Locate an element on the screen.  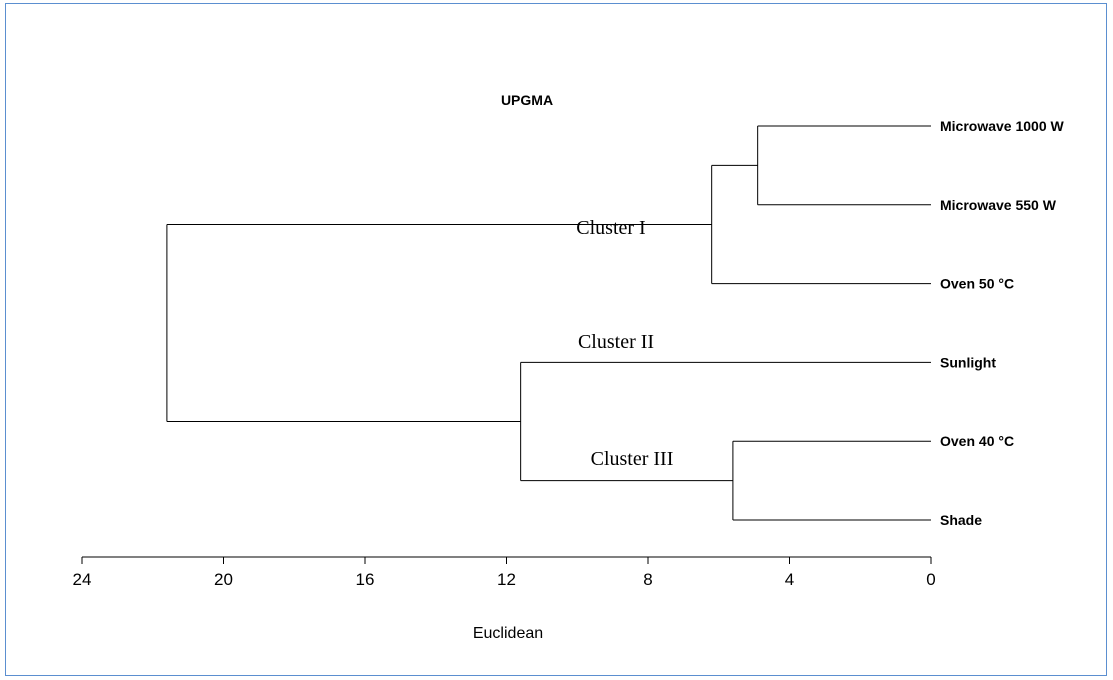
chart-title: UPGMA is located at coordinates (527, 100).